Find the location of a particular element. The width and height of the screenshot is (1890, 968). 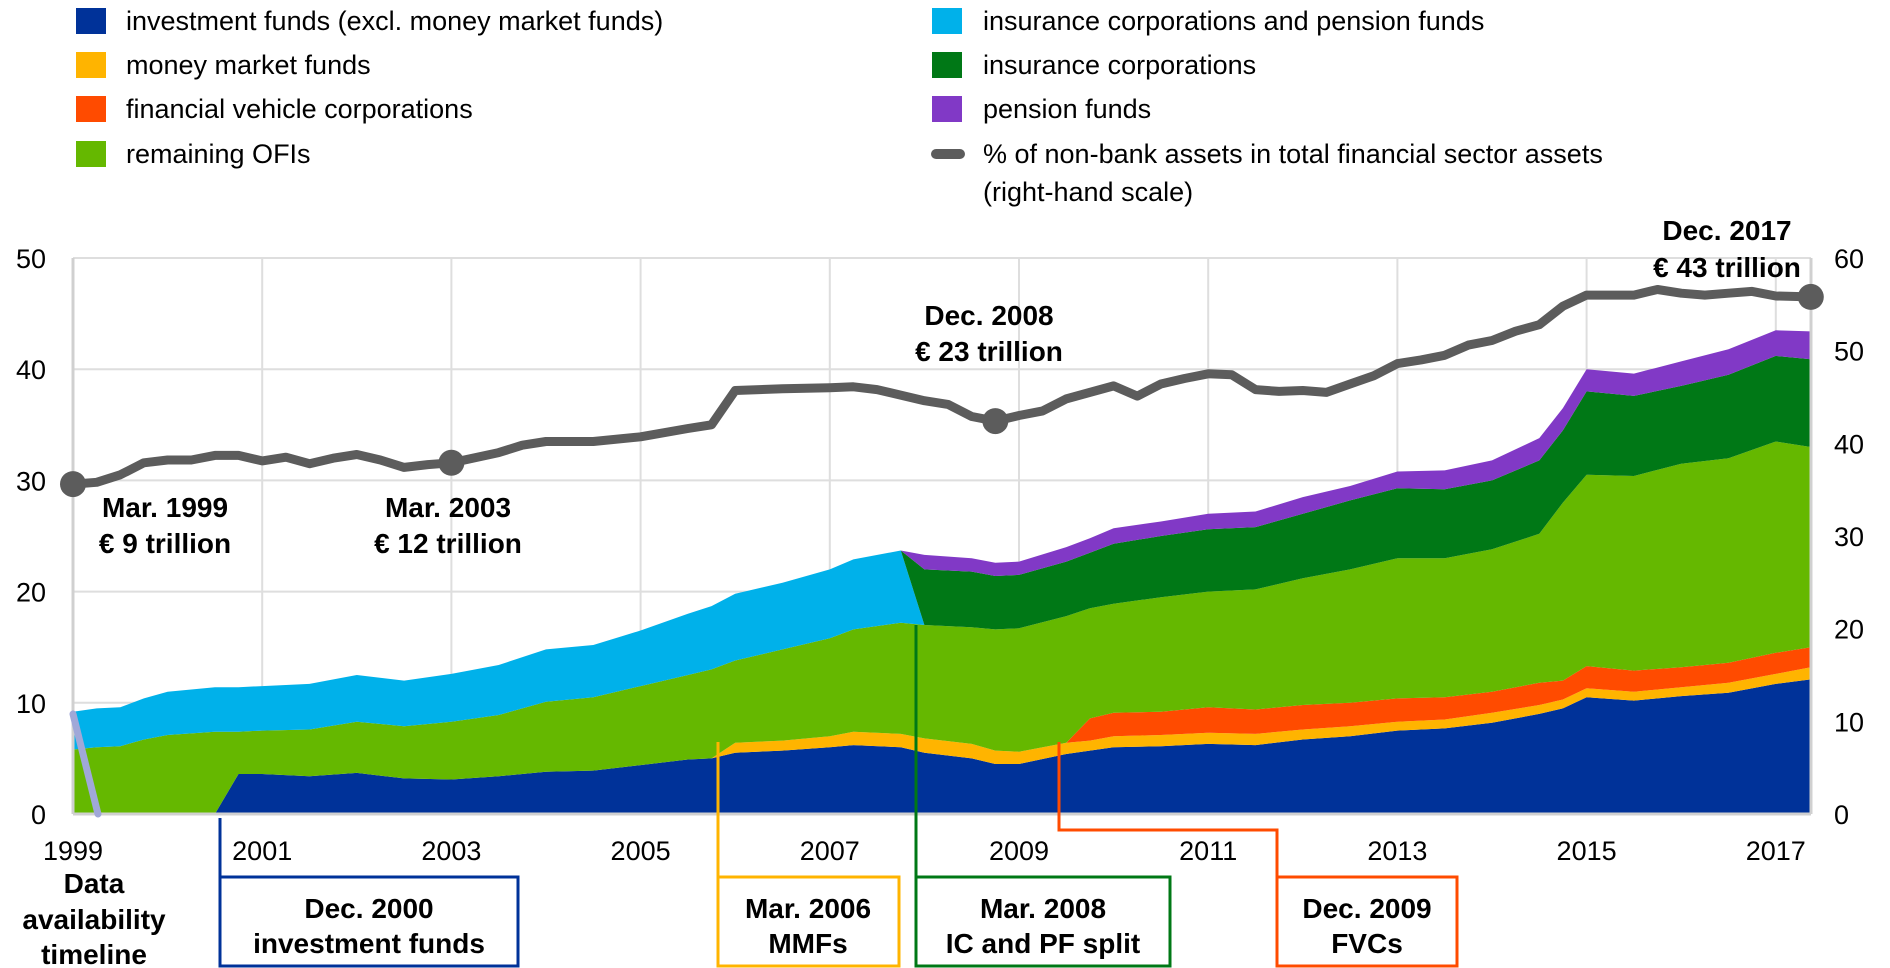

leader-dec2009 is located at coordinates (1168, 809).